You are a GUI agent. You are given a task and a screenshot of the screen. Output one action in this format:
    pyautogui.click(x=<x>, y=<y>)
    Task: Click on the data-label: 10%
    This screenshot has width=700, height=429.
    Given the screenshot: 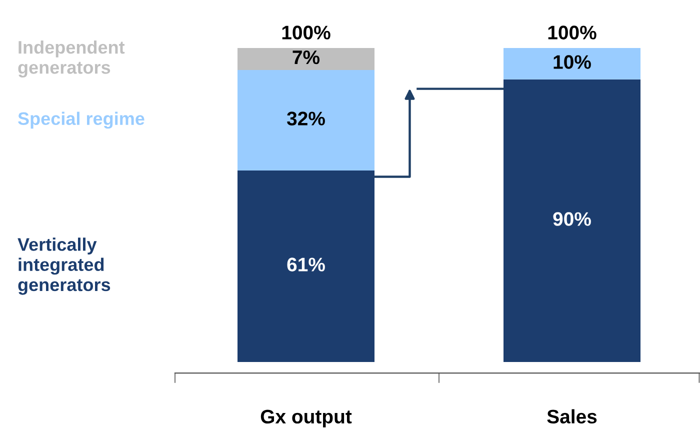 What is the action you would take?
    pyautogui.click(x=572, y=62)
    